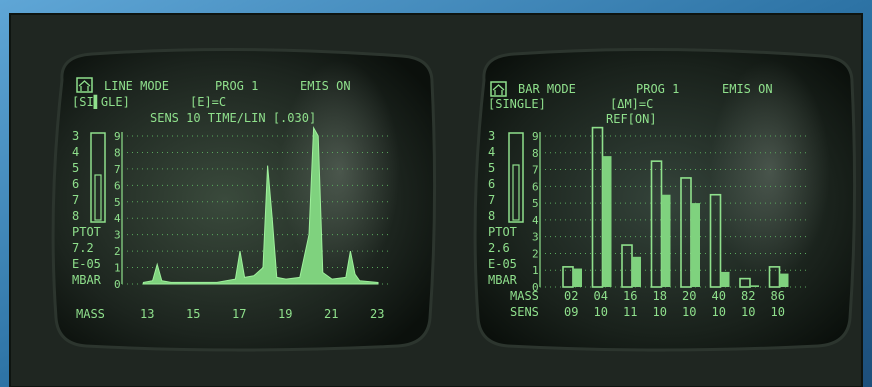 Image resolution: width=872 pixels, height=387 pixels. What do you see at coordinates (136, 86) in the screenshot?
I see `mode-label: LINE MODE` at bounding box center [136, 86].